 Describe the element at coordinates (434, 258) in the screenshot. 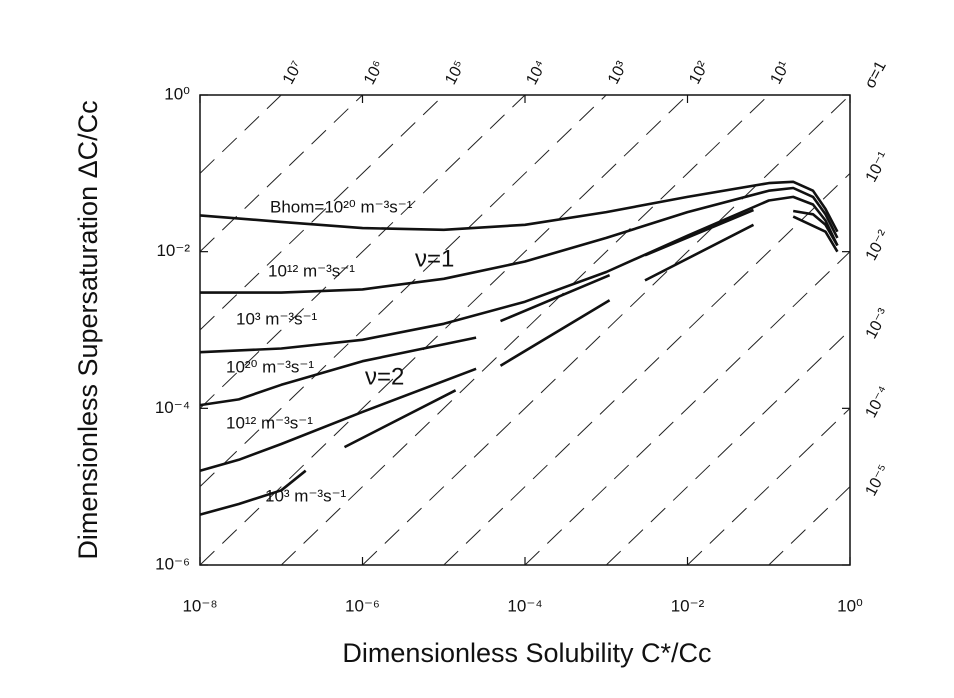

I see `curve-annotation: ν=1` at that location.